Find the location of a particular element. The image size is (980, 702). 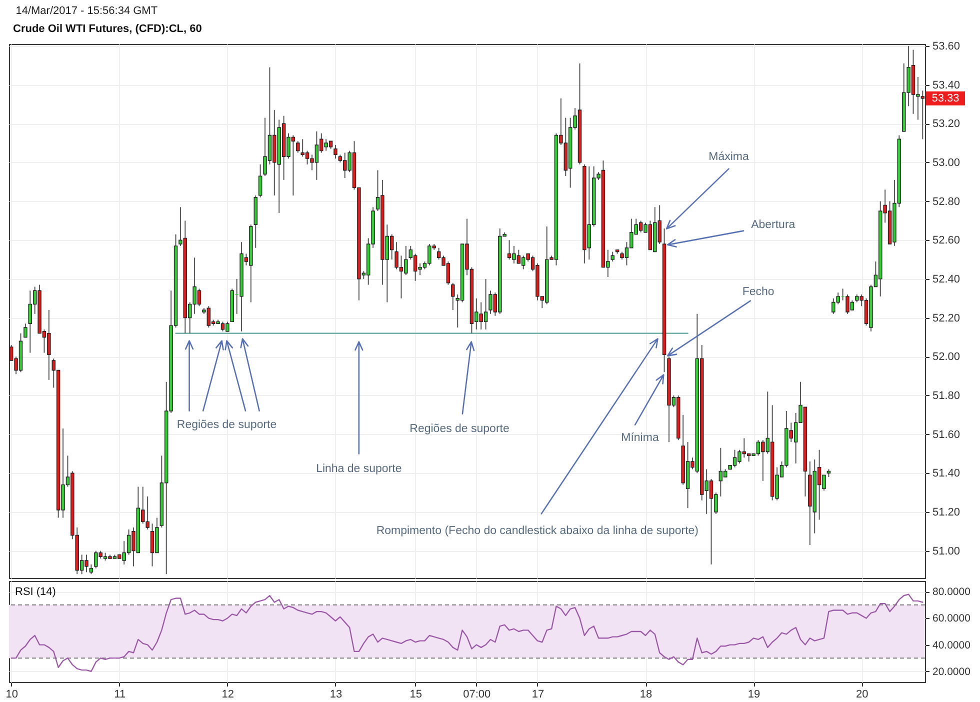

x-tick-label: 20 is located at coordinates (862, 694).